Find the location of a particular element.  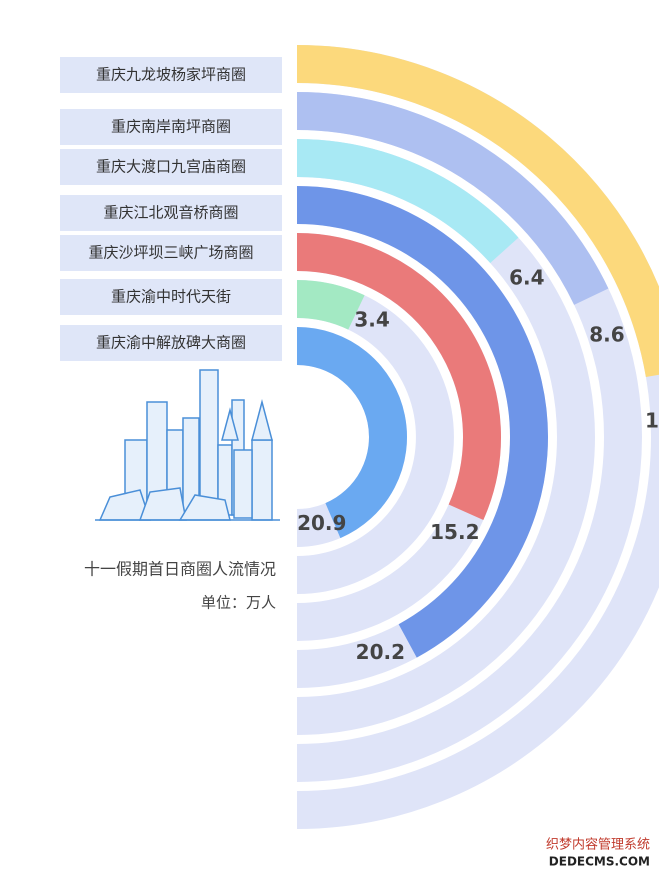

value-label: 15.2 is located at coordinates (454, 532).